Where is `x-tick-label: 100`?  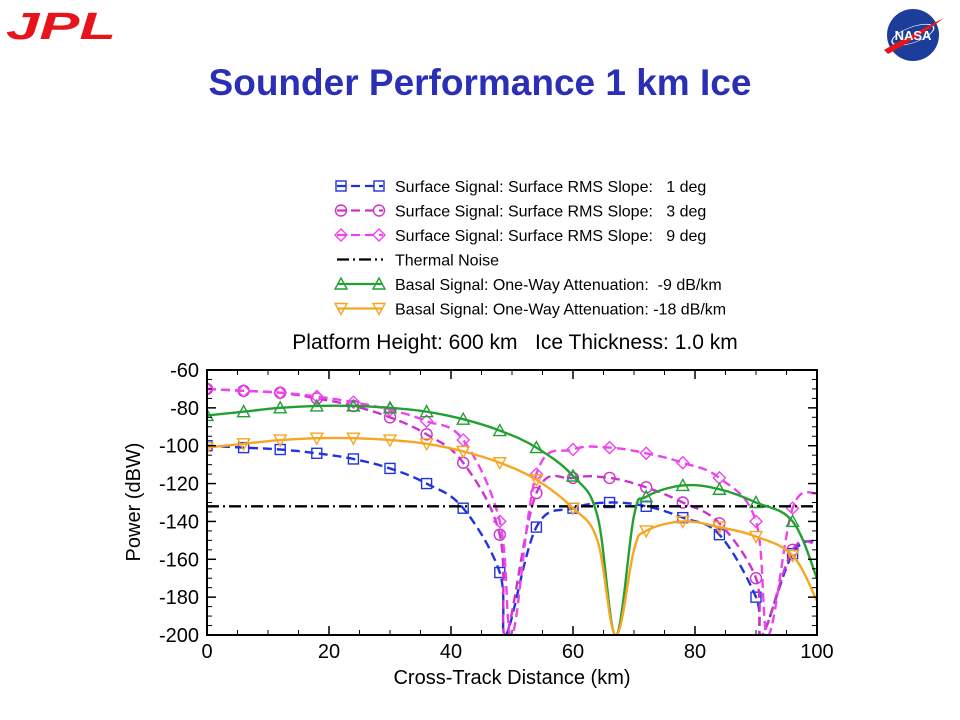
x-tick-label: 100 is located at coordinates (816, 652).